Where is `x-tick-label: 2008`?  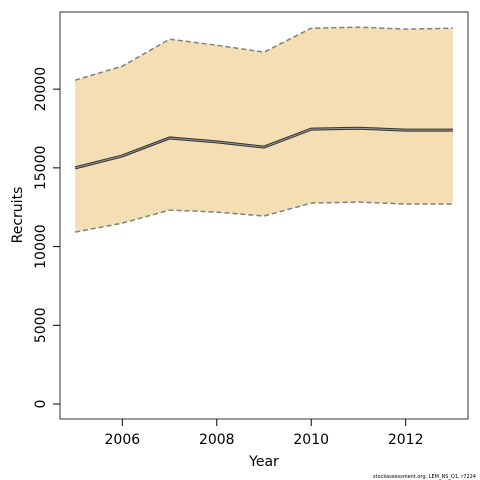 x-tick-label: 2008 is located at coordinates (217, 440).